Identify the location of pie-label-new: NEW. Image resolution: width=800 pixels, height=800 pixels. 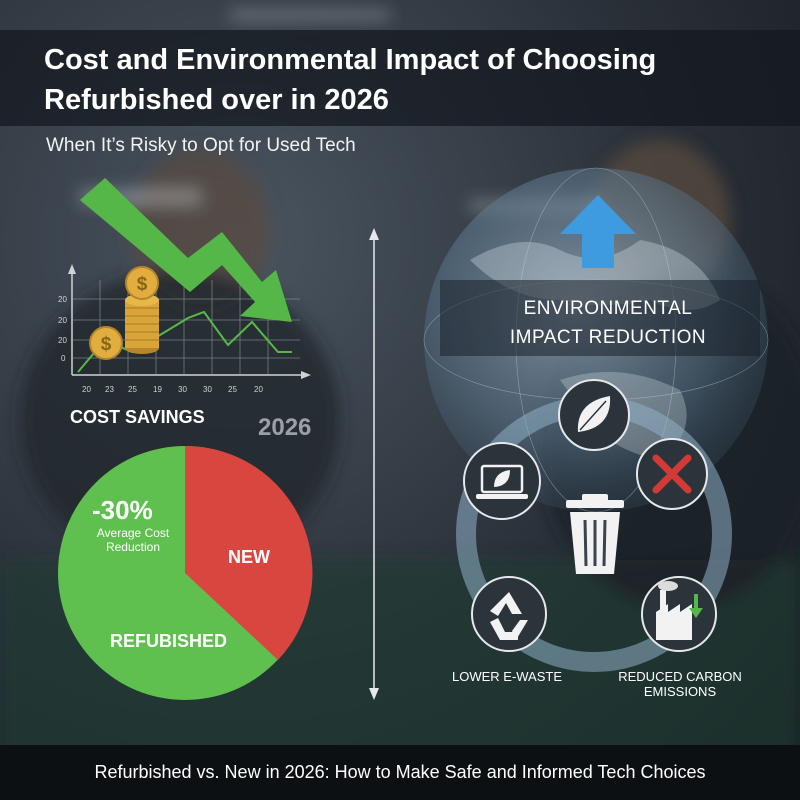
(249, 557).